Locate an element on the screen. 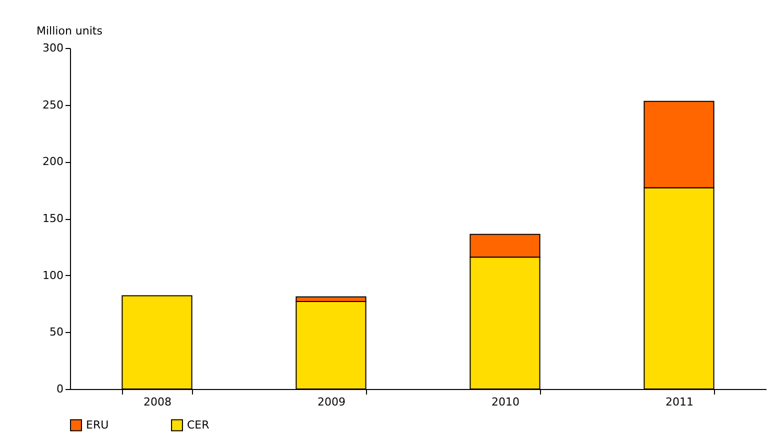  x-tick-label: 2008 is located at coordinates (158, 402).